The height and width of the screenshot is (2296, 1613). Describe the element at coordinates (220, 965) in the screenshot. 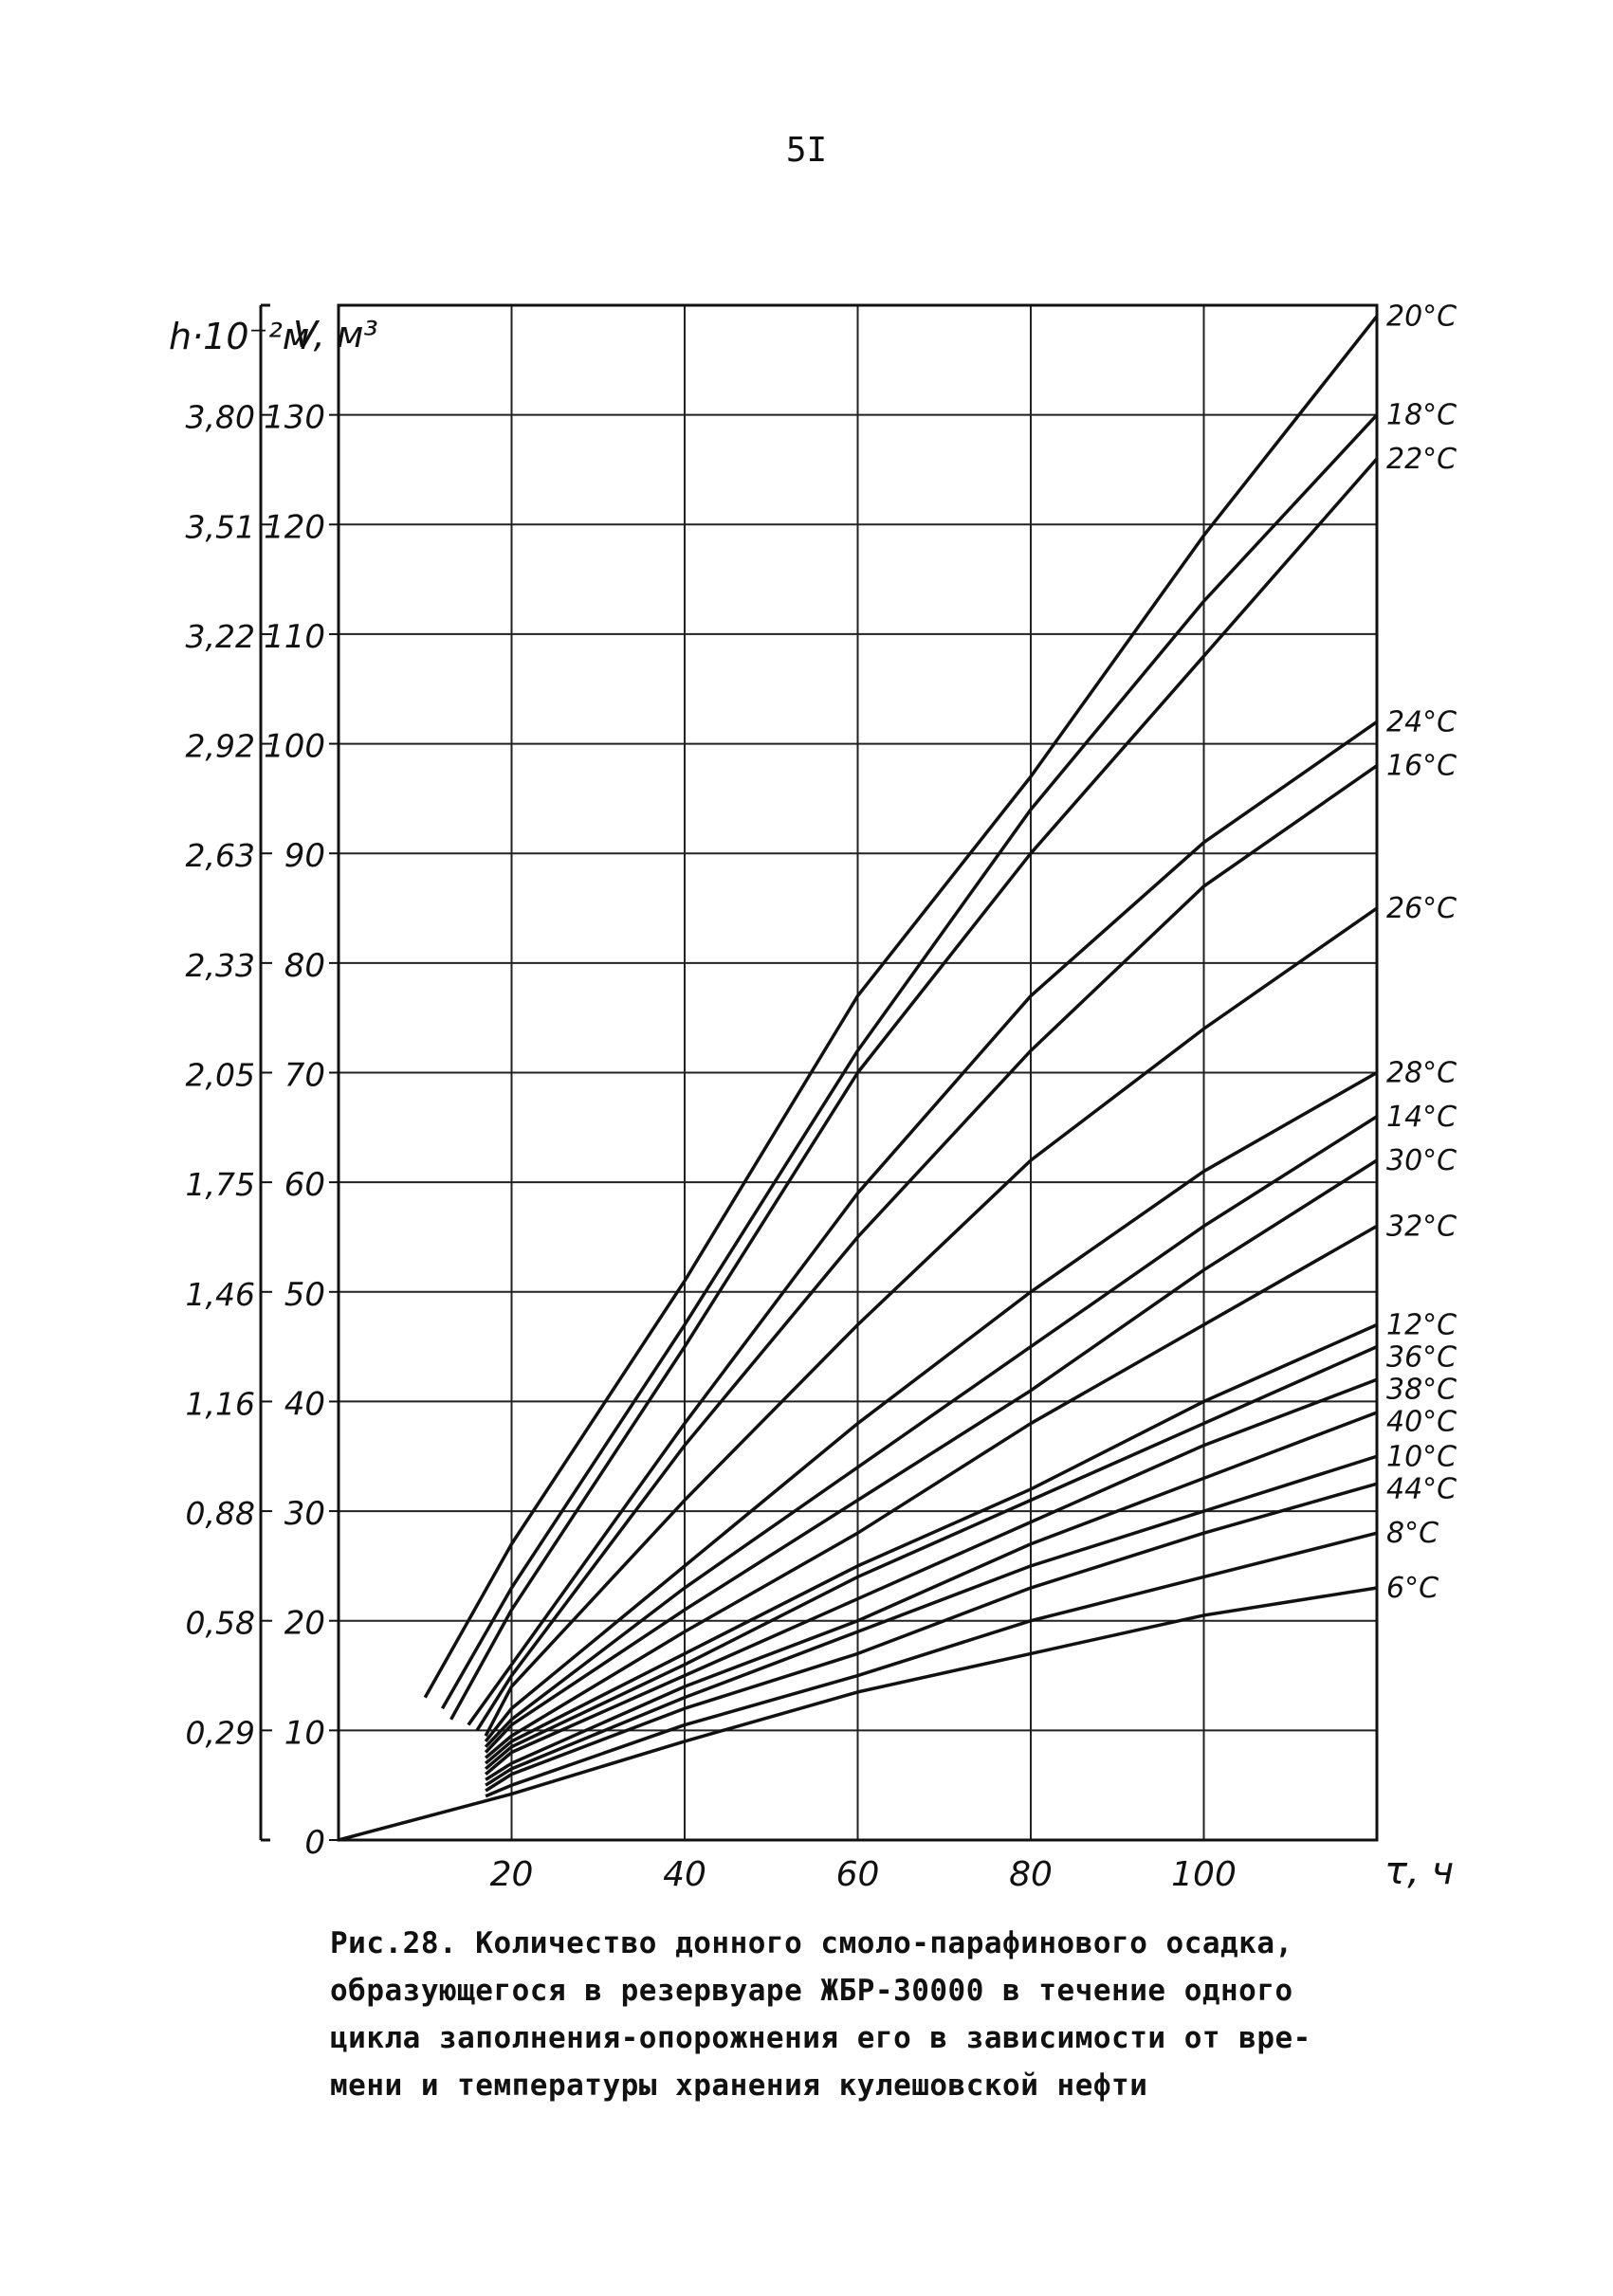

I see `h-tick-label: 2,33` at that location.